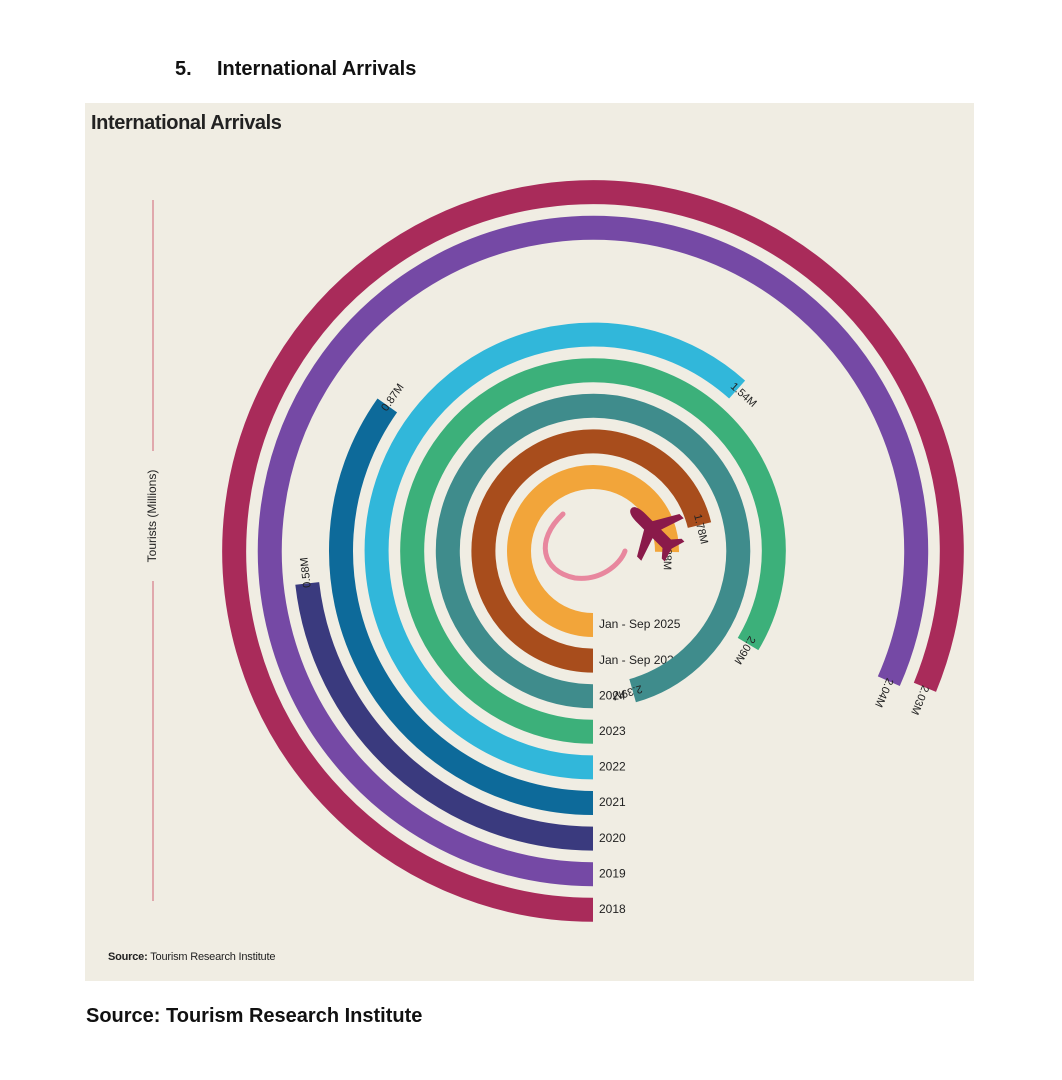  Describe the element at coordinates (612, 802) in the screenshot. I see `category-label-2021: 2021` at that location.